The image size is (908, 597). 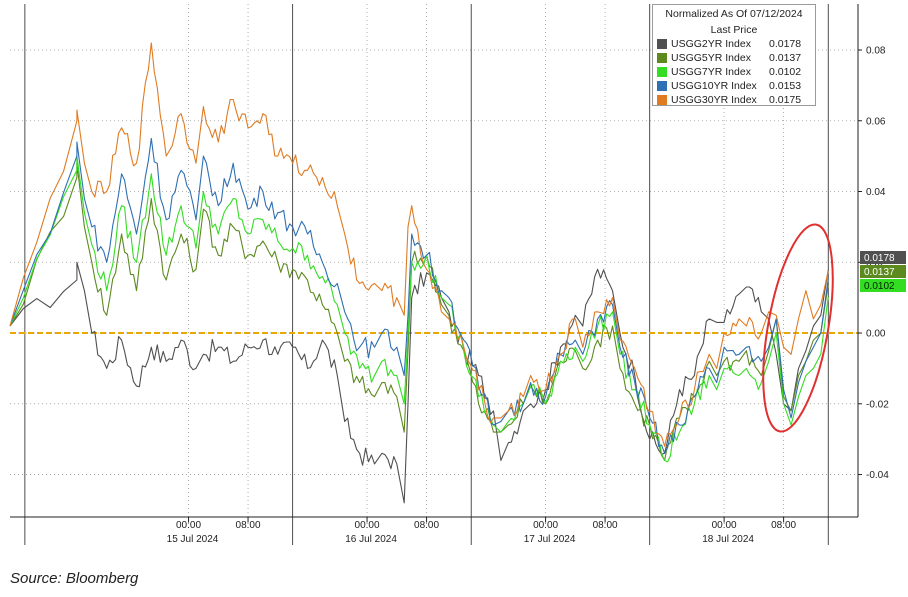 I want to click on day-label: 15 Jul 2024, so click(x=193, y=539).